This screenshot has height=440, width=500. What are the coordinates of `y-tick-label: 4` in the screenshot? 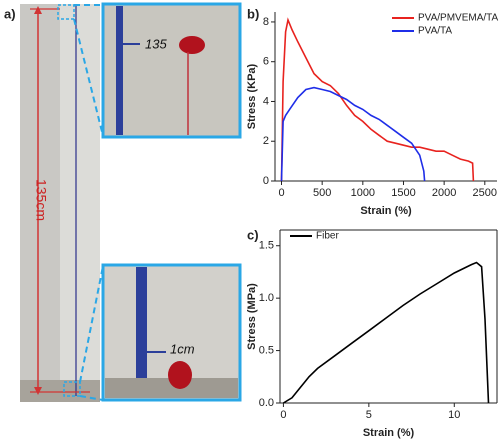 It's located at (266, 101).